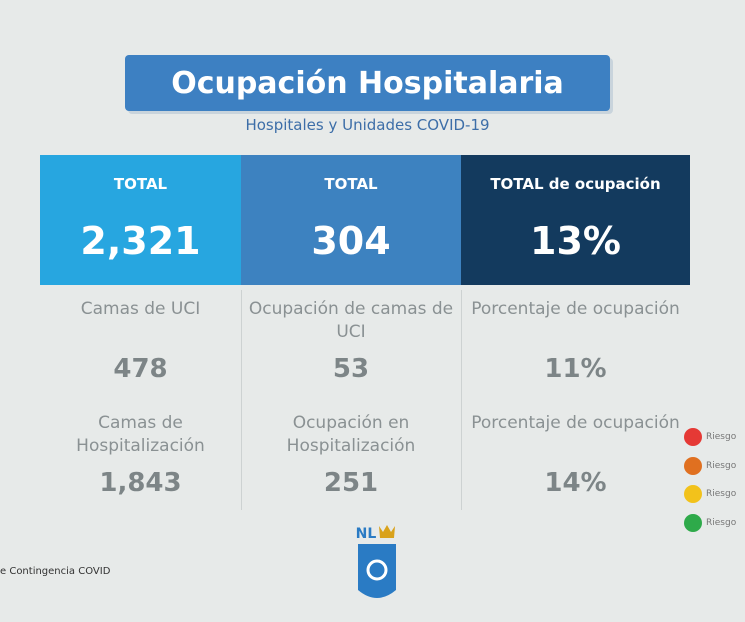 The height and width of the screenshot is (622, 745). What do you see at coordinates (140, 434) in the screenshot?
I see `cell-label: Camas de Hospitalización` at bounding box center [140, 434].